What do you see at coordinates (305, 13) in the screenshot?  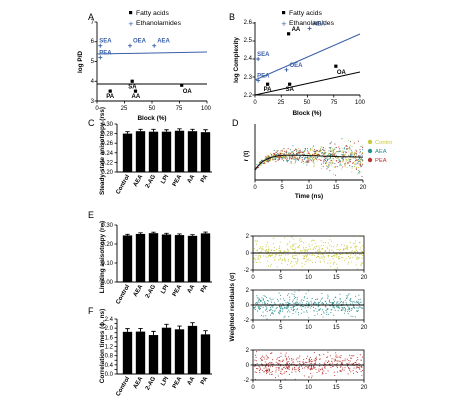 I see `panel-b-legend-fatty: Fatty acids` at bounding box center [305, 13].